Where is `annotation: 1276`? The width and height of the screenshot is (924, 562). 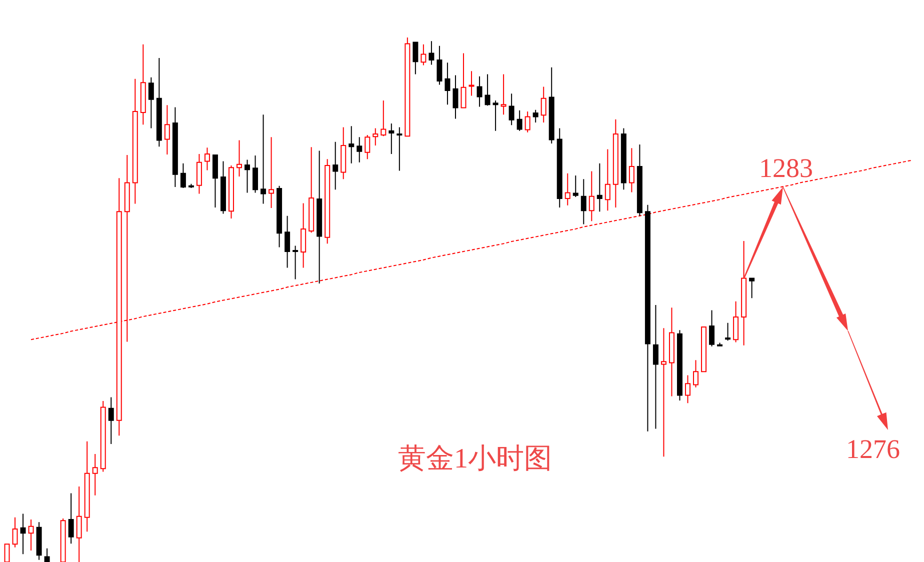
annotation: 1276 is located at coordinates (873, 449).